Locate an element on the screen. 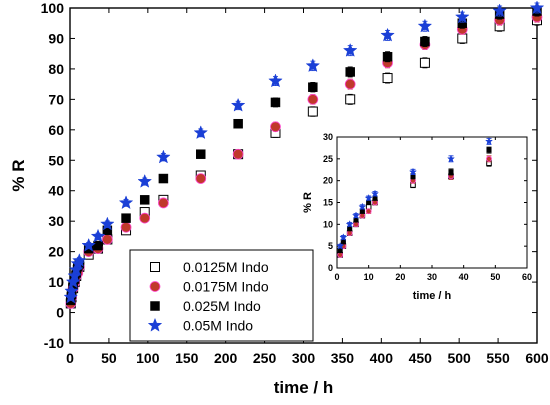 The height and width of the screenshot is (405, 550). y-tick-label: 40 is located at coordinates (56, 191).